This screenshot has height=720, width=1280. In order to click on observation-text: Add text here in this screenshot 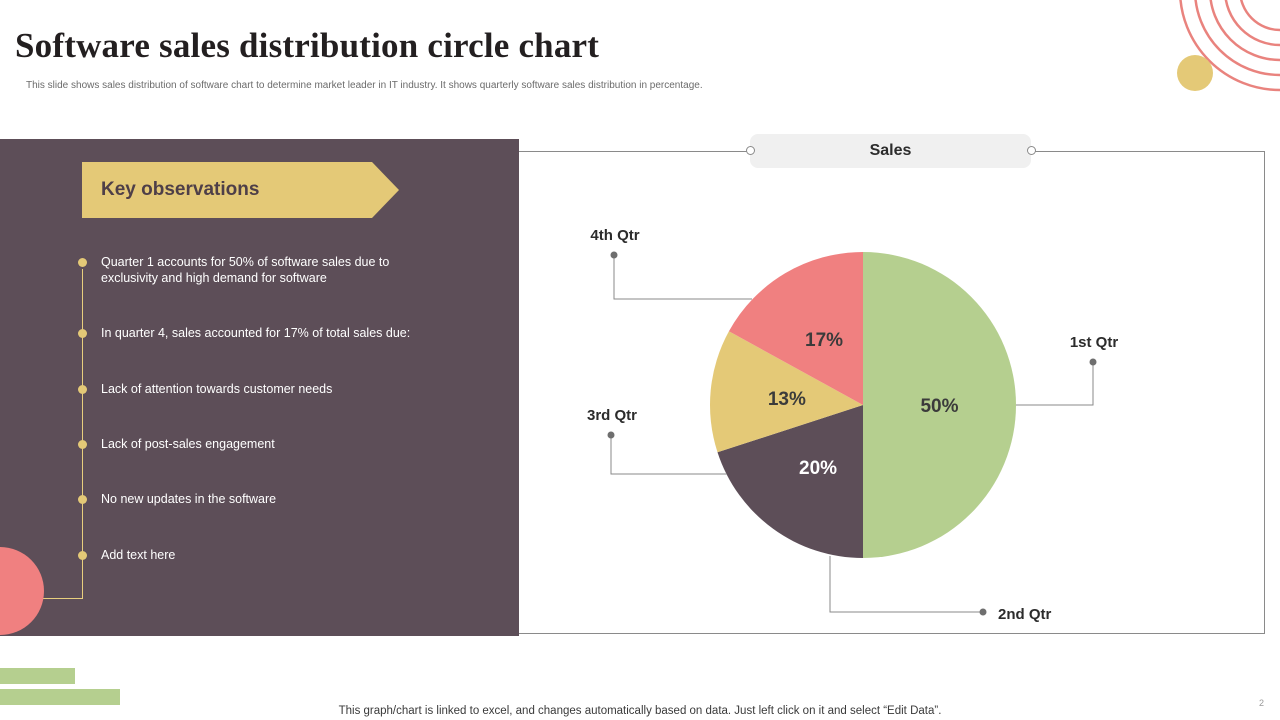, I will do `click(138, 555)`.